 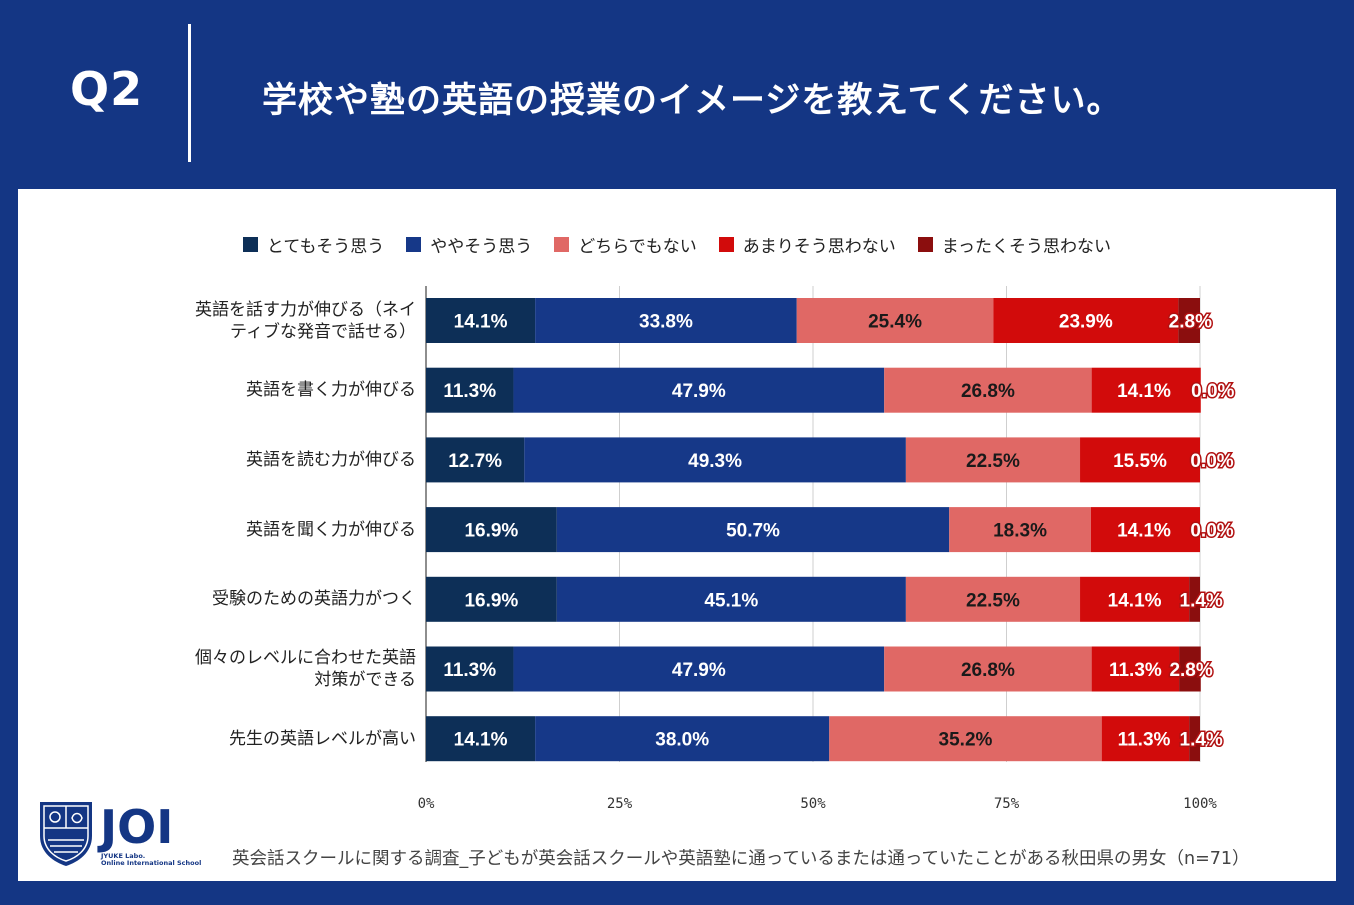 What do you see at coordinates (323, 331) in the screenshot?
I see `category-label-line: ティブな発音で話せる）` at bounding box center [323, 331].